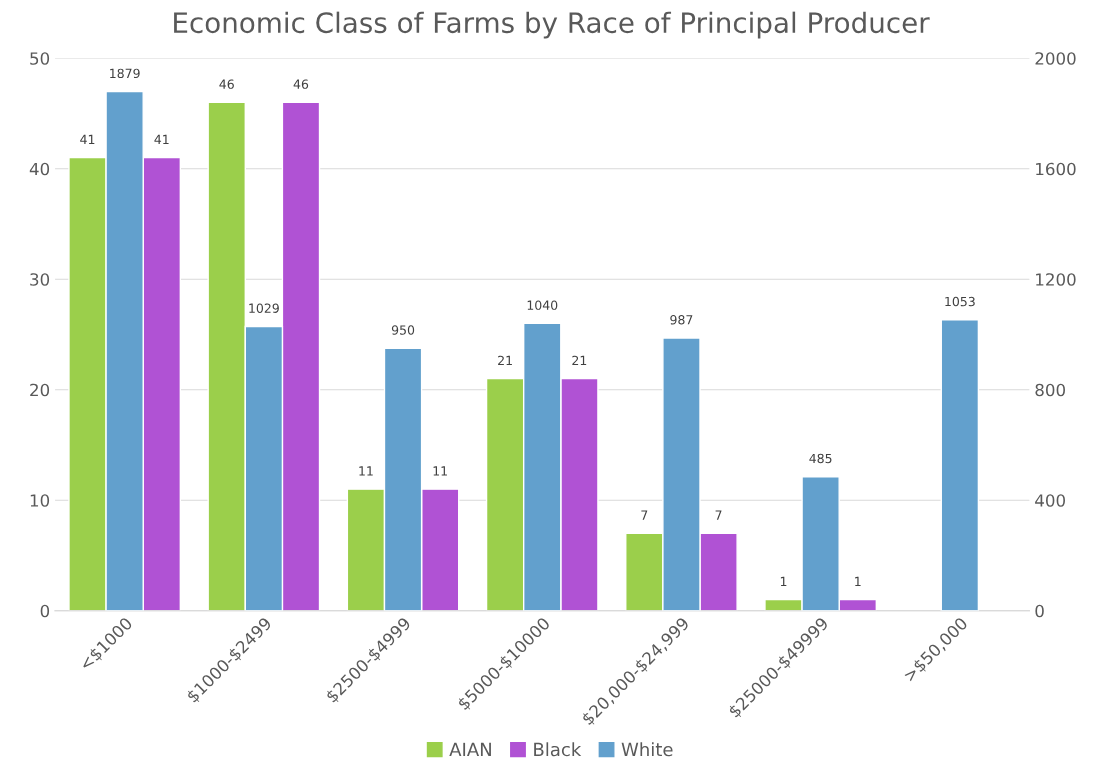 This screenshot has height=776, width=1101. I want to click on data-label: 950, so click(403, 330).